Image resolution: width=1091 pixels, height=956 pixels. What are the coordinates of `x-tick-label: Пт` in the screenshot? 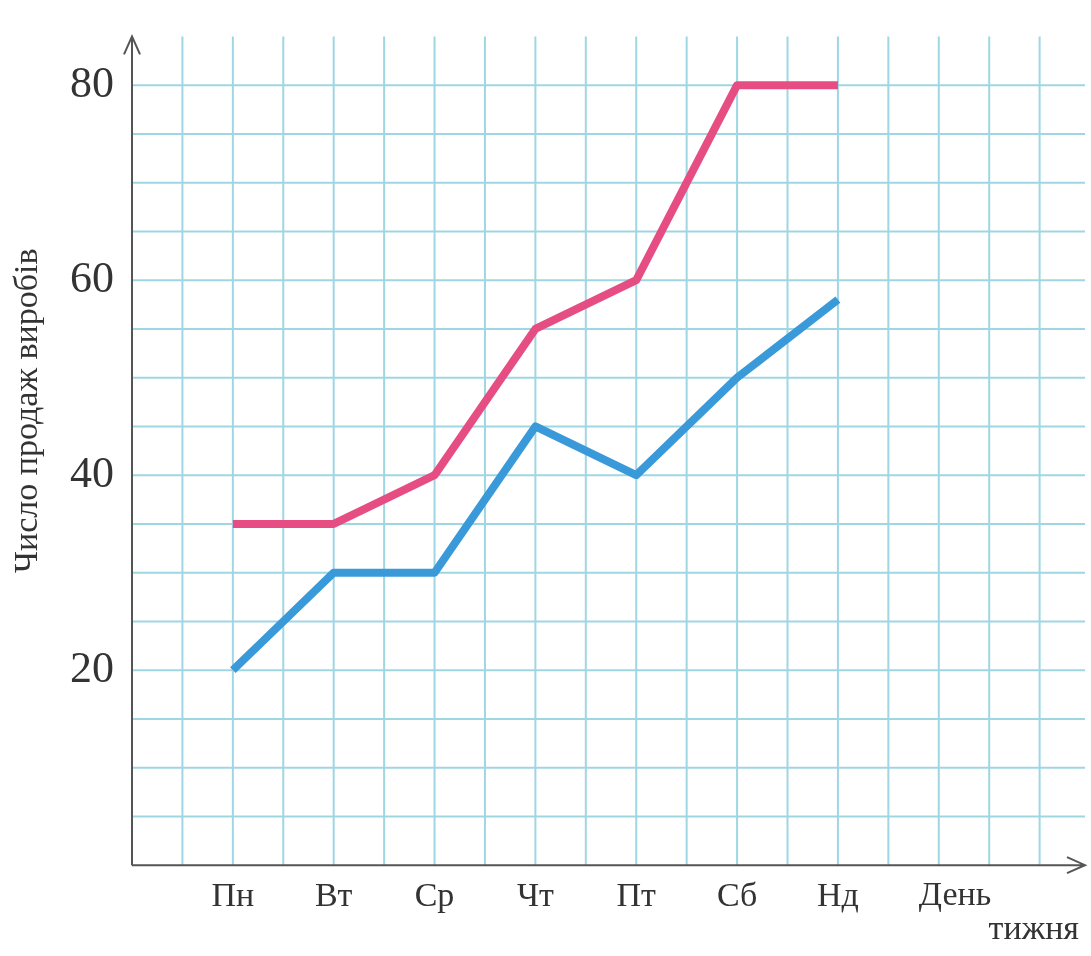 It's located at (636, 894).